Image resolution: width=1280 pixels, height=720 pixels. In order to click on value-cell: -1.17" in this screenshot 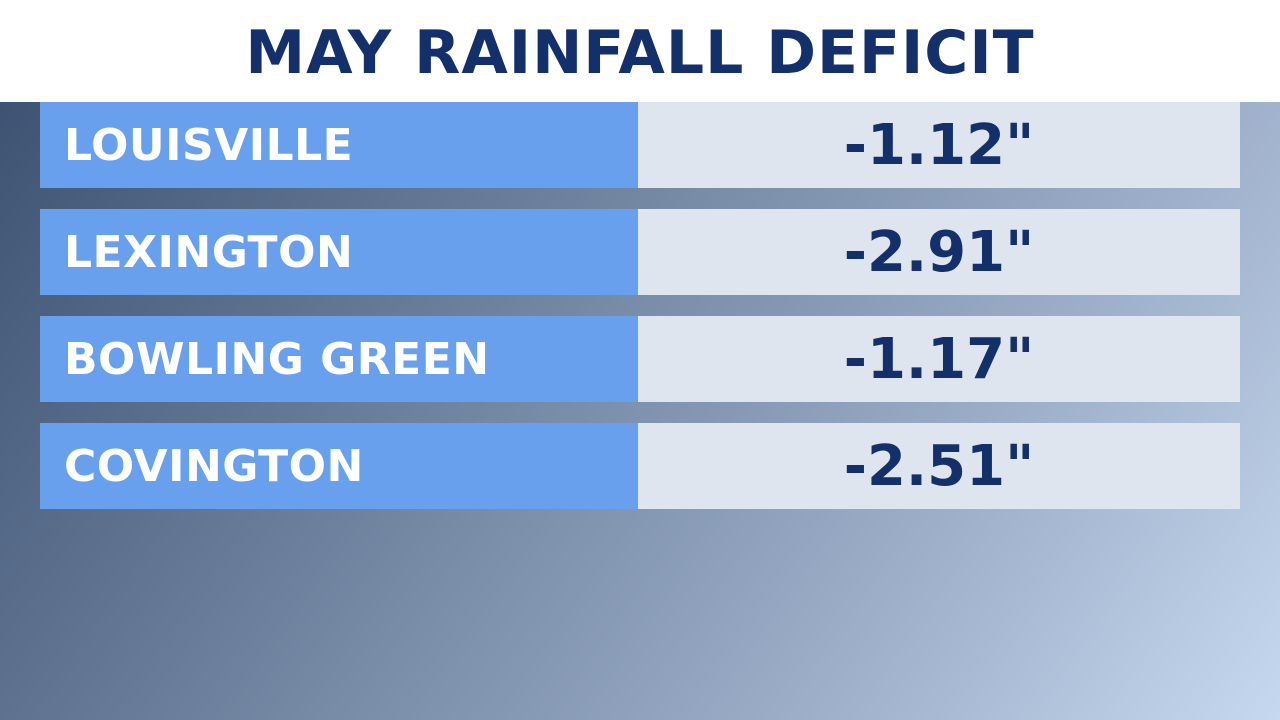, I will do `click(939, 359)`.